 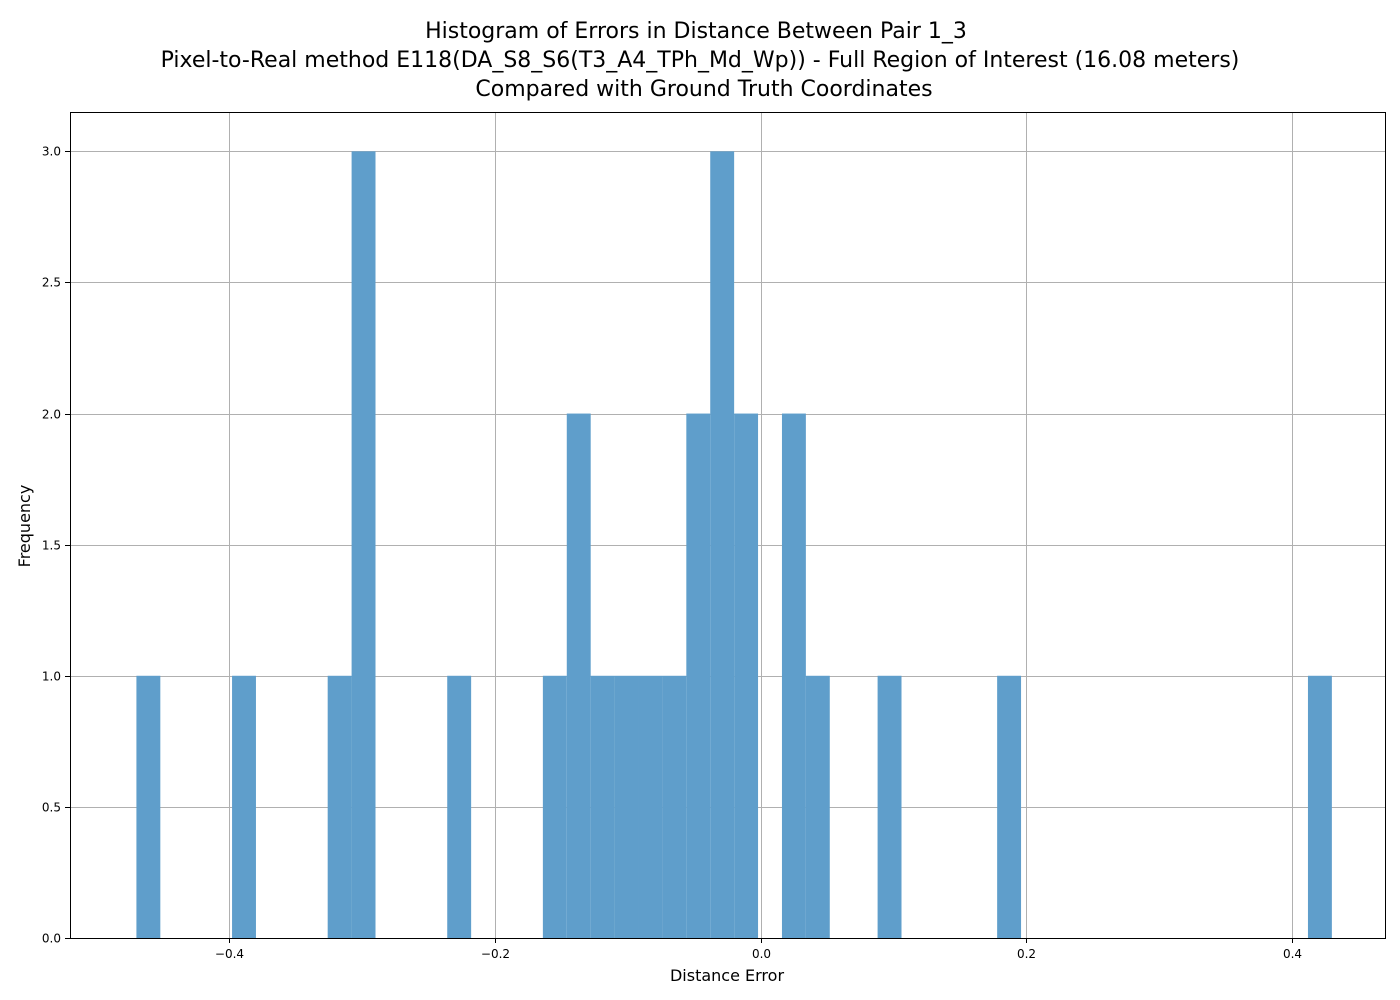 What do you see at coordinates (51, 808) in the screenshot?
I see `y-tick-label: 0.5` at bounding box center [51, 808].